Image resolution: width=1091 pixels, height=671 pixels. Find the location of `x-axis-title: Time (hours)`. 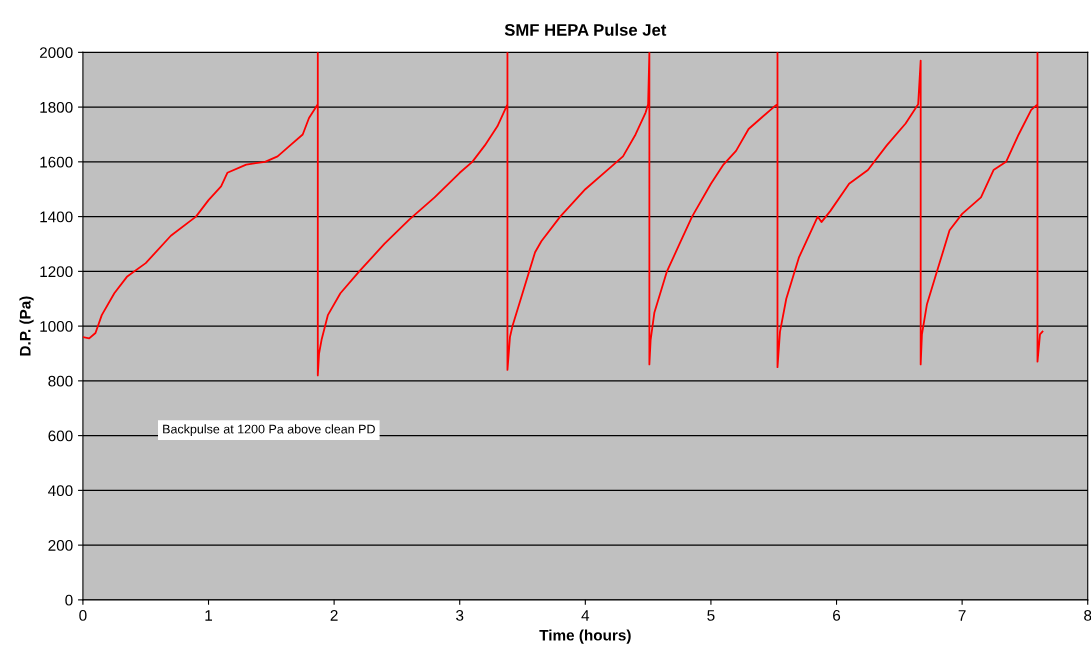

x-axis-title: Time (hours) is located at coordinates (585, 636).